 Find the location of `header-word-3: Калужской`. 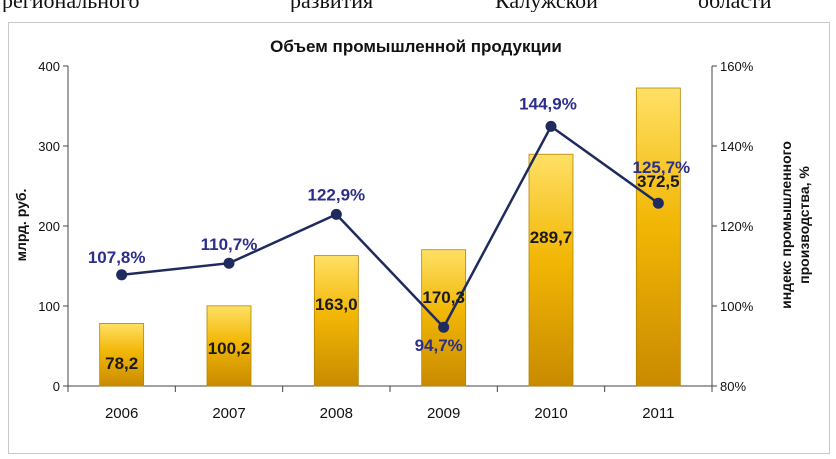

header-word-3: Калужской is located at coordinates (546, 6).